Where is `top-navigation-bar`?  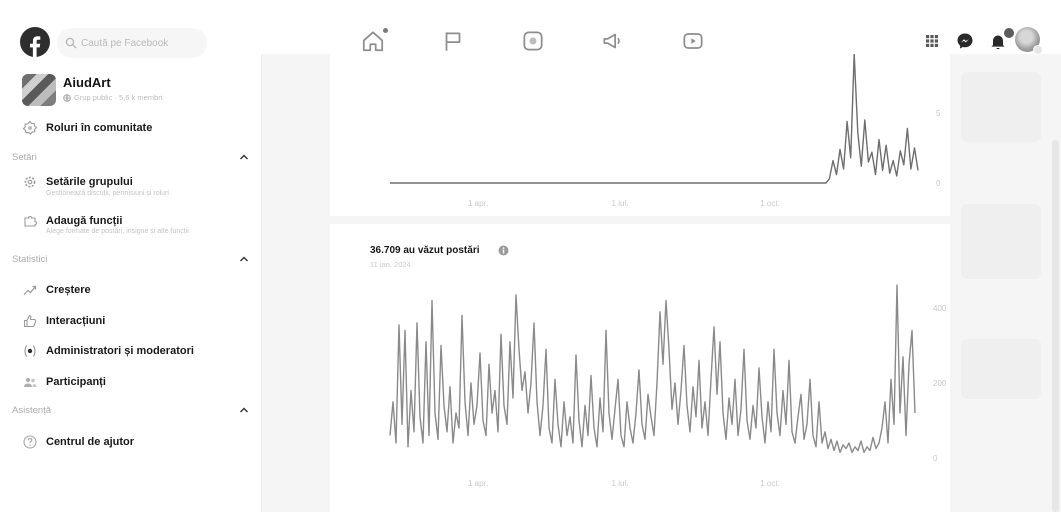 top-navigation-bar is located at coordinates (530, 29).